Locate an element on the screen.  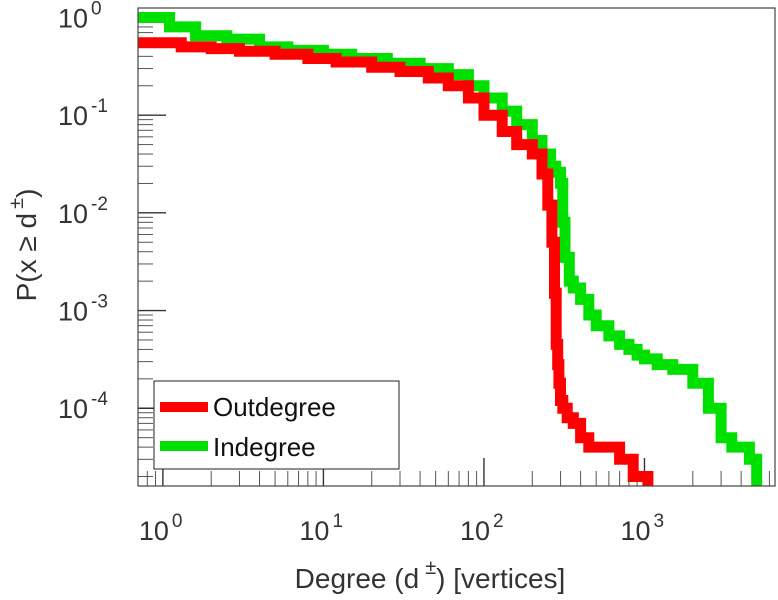
y-tick-label: 10 -3 is located at coordinates (83, 309).